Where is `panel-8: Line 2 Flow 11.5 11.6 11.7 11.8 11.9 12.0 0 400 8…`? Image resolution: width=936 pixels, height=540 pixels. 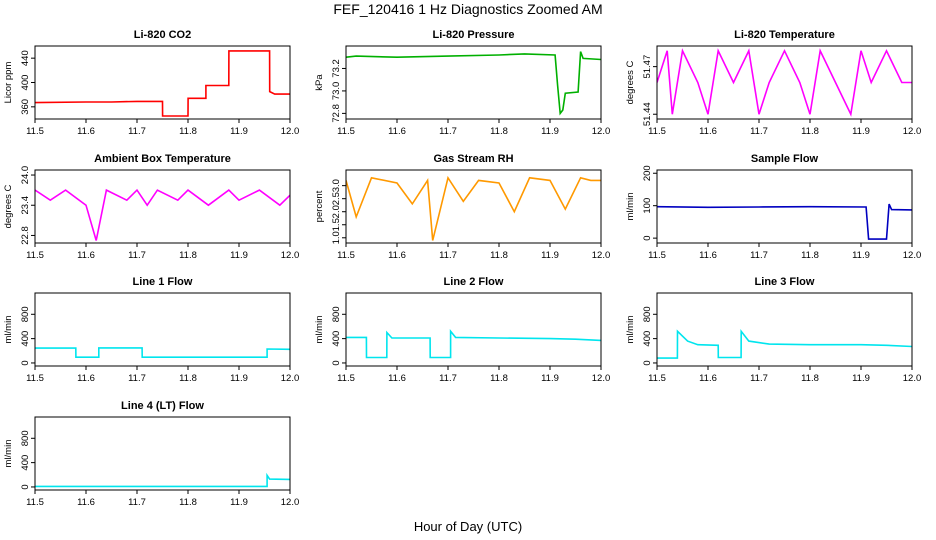
panel-8: Line 2 Flow 11.5 11.6 11.7 11.8 11.9 12.0 0 400 8… is located at coordinates (462, 330).